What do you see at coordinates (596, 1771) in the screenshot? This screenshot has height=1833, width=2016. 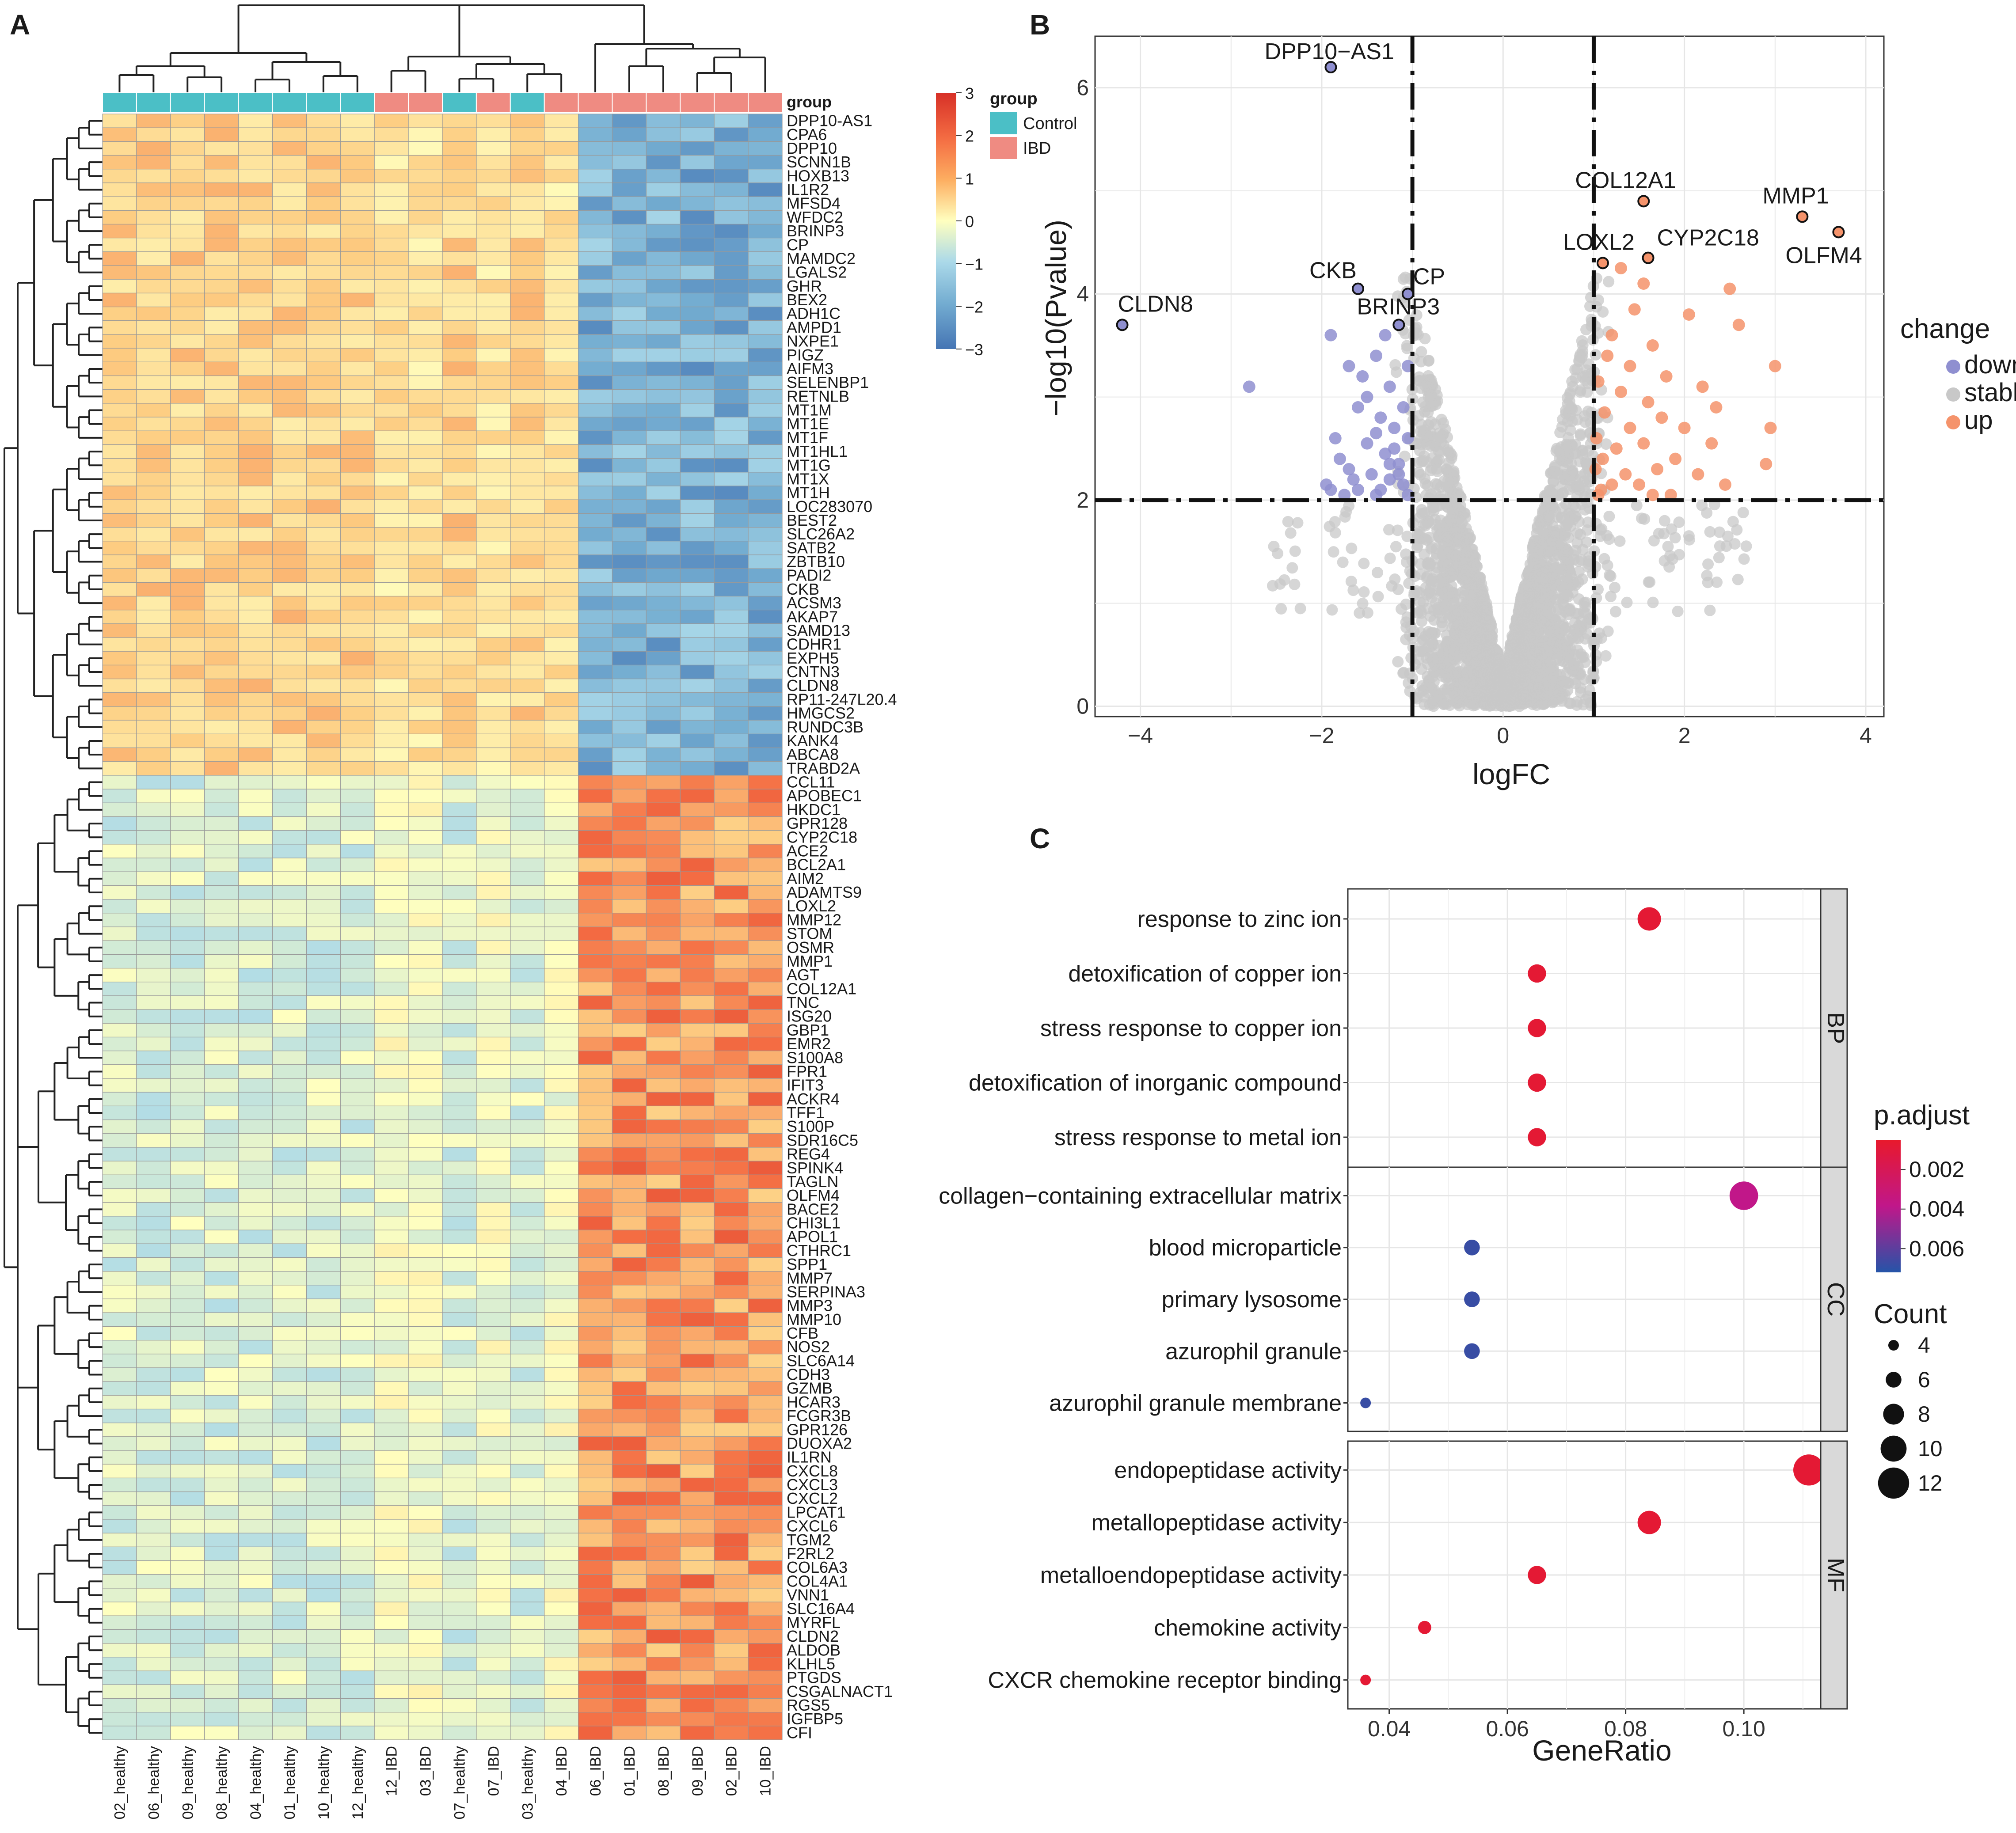 I see `sample-label: 06_IBD` at bounding box center [596, 1771].